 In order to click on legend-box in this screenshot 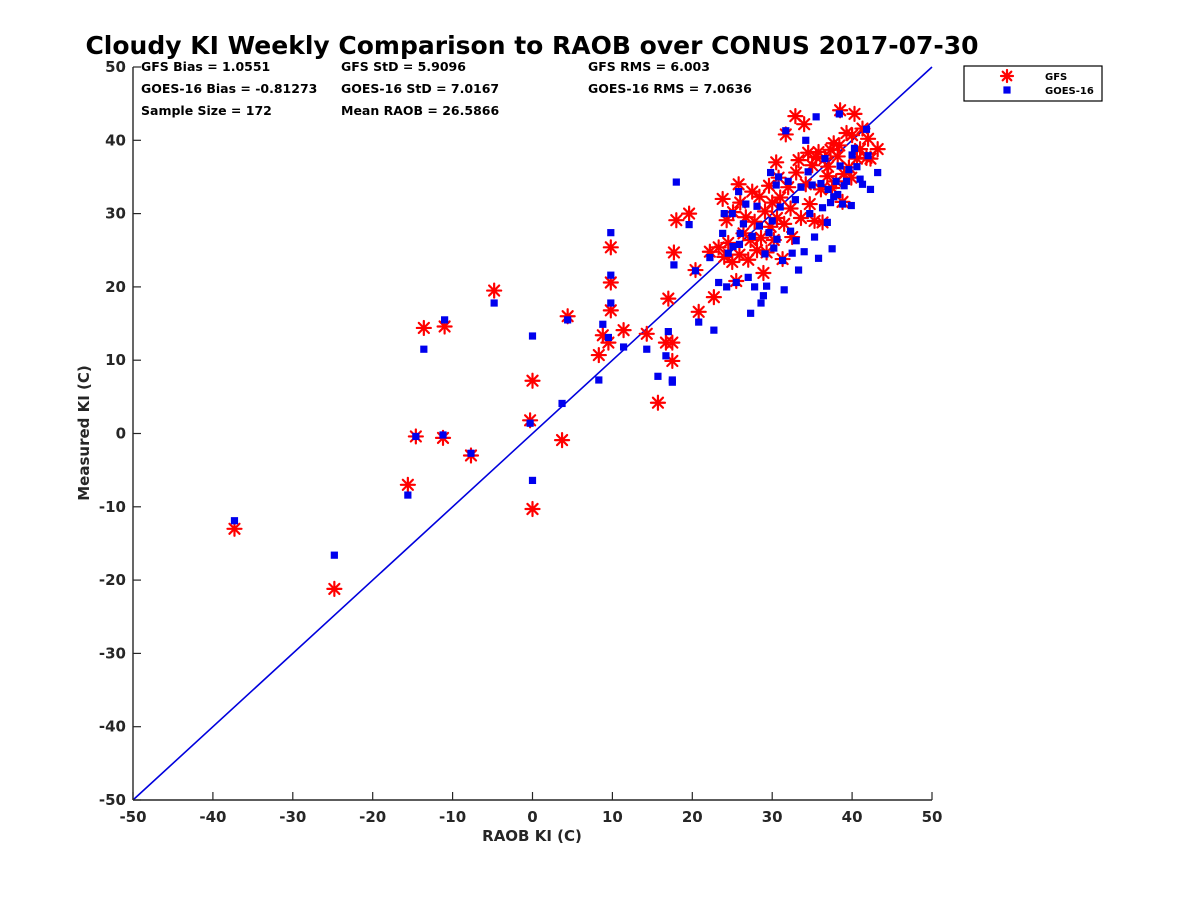, I will do `click(1033, 83)`.